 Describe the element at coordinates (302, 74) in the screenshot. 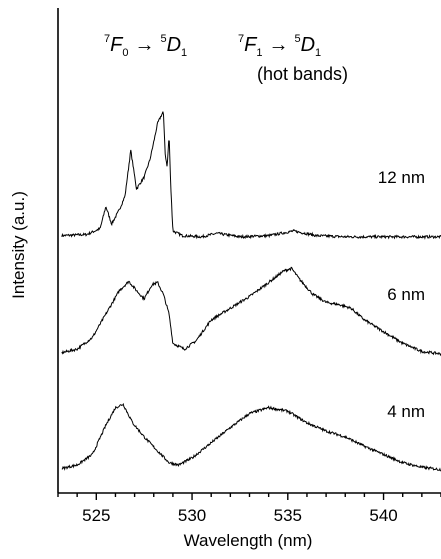

I see `hot-bands-note: (hot bands)` at that location.